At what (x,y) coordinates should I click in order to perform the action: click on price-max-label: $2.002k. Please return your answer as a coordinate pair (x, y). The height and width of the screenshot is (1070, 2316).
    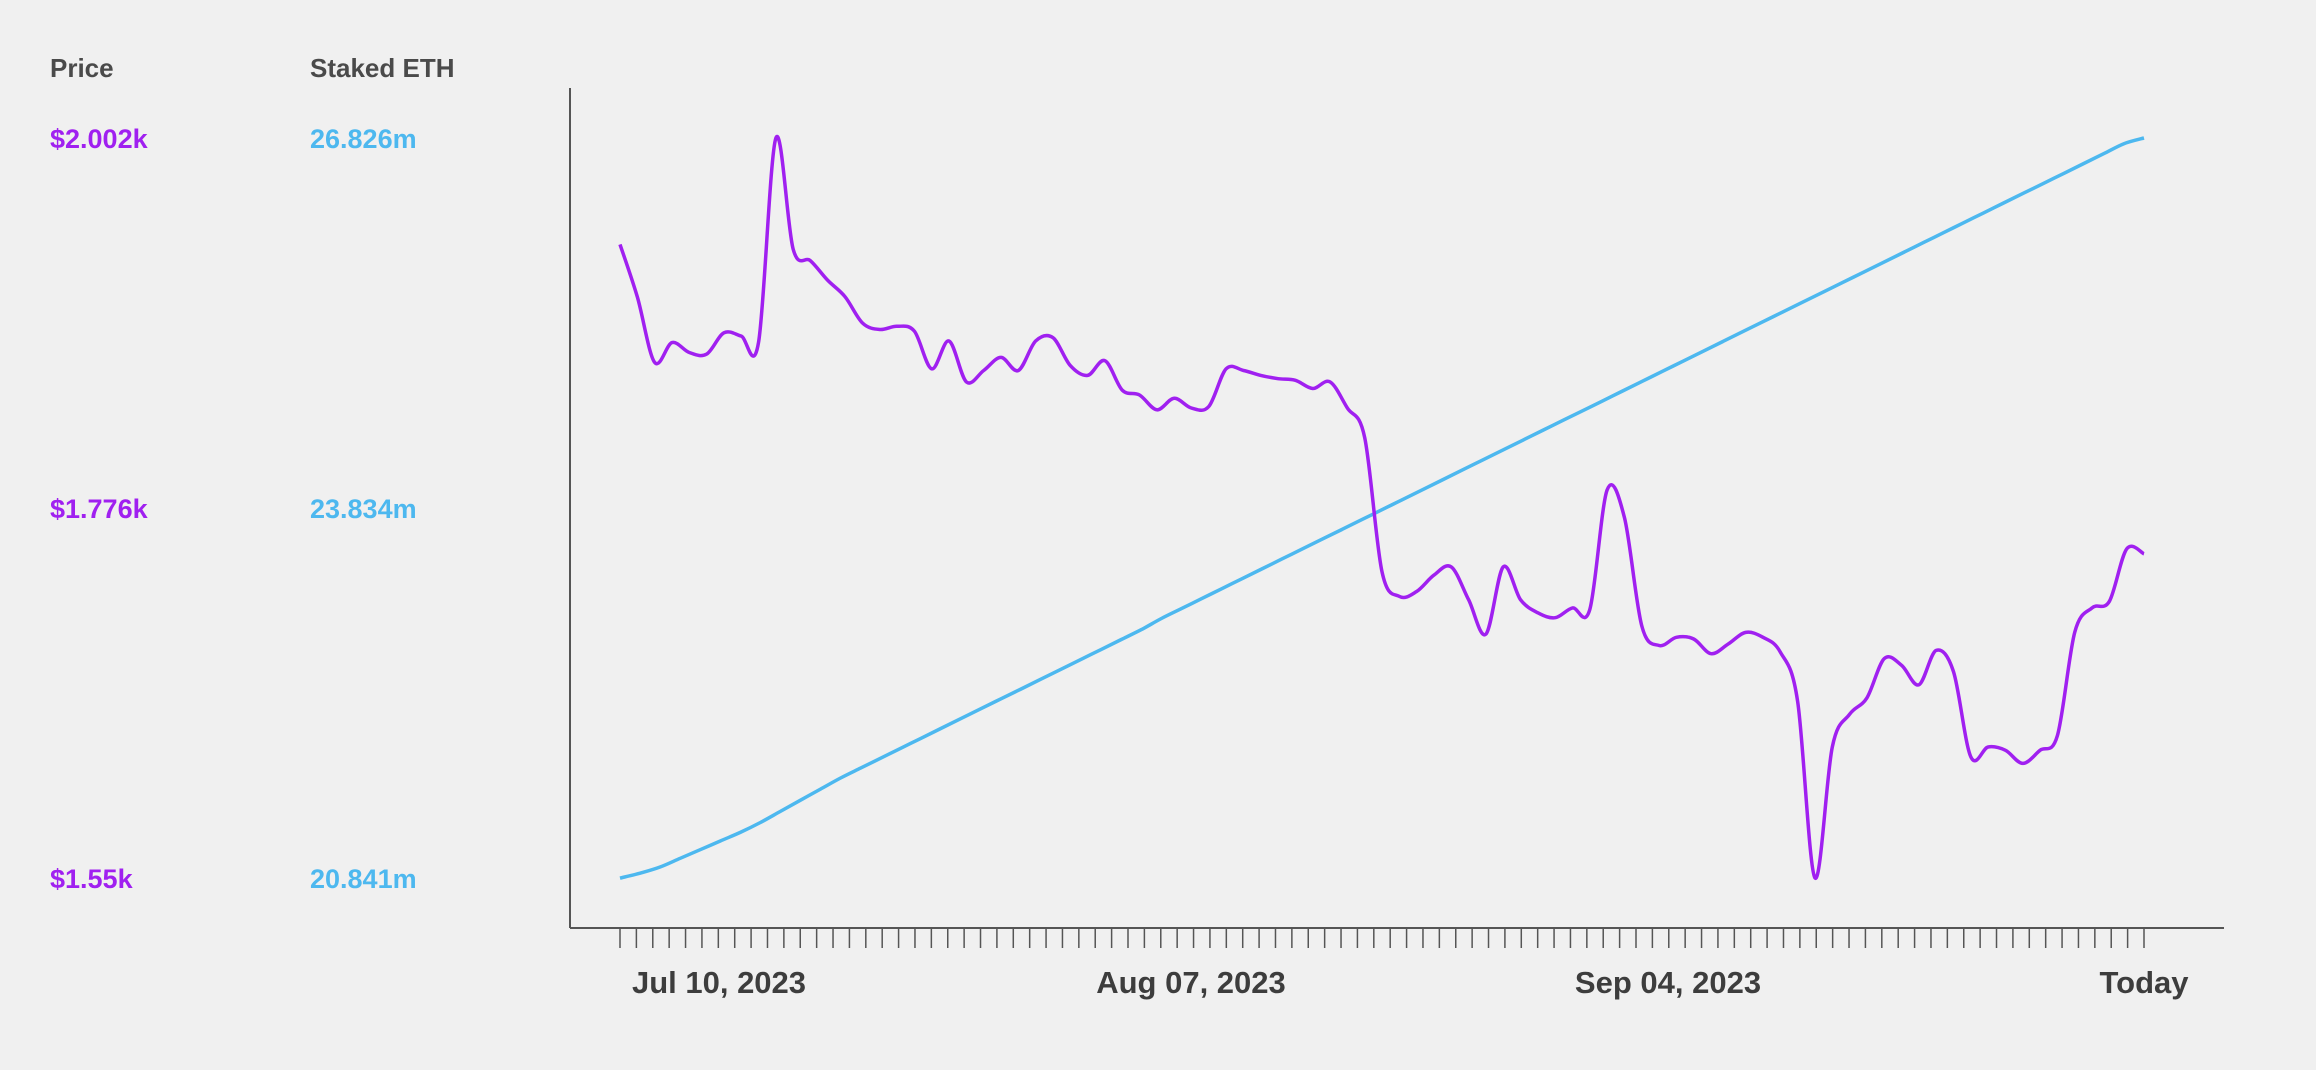
    Looking at the image, I should click on (99, 139).